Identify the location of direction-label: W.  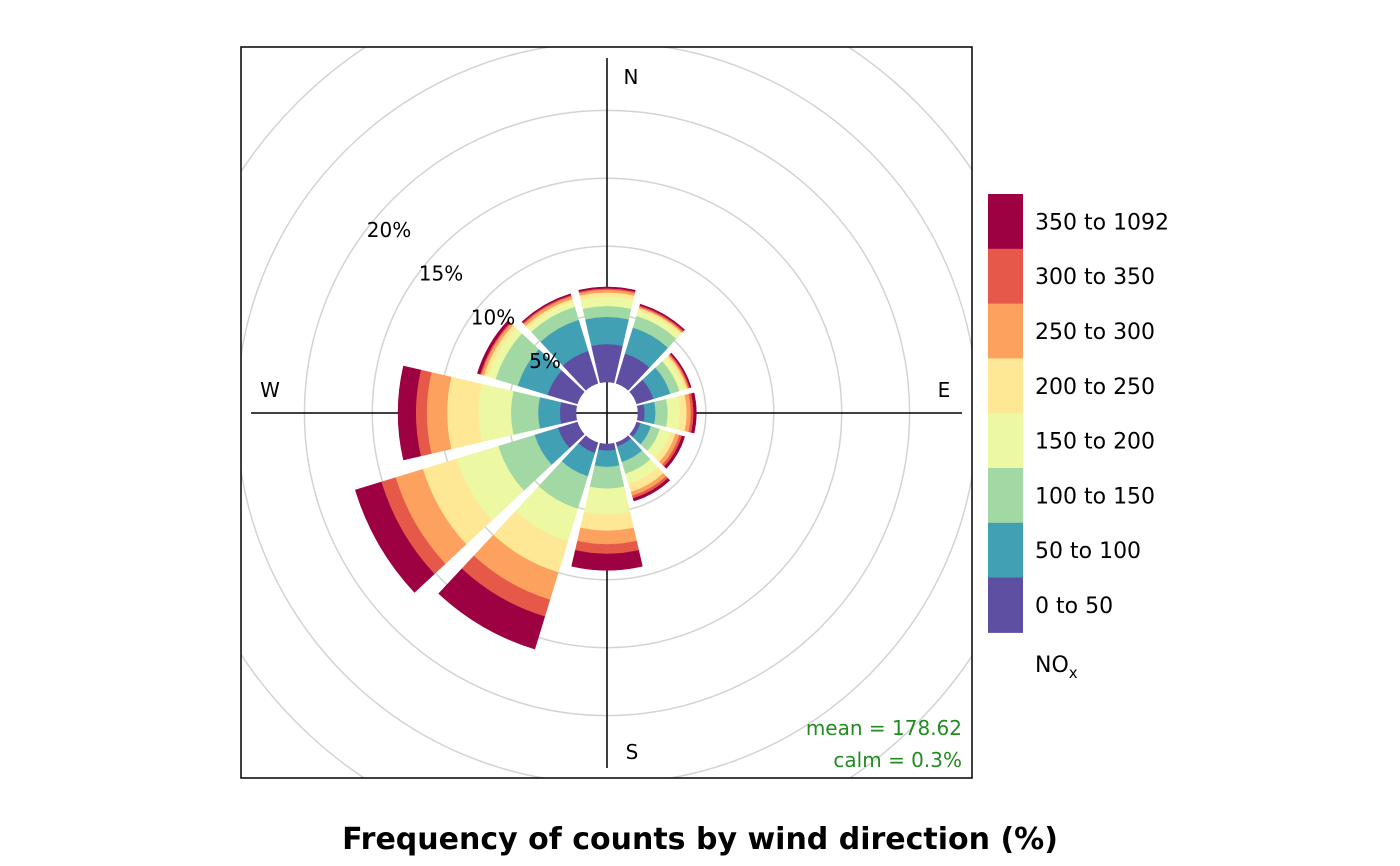
(270, 390).